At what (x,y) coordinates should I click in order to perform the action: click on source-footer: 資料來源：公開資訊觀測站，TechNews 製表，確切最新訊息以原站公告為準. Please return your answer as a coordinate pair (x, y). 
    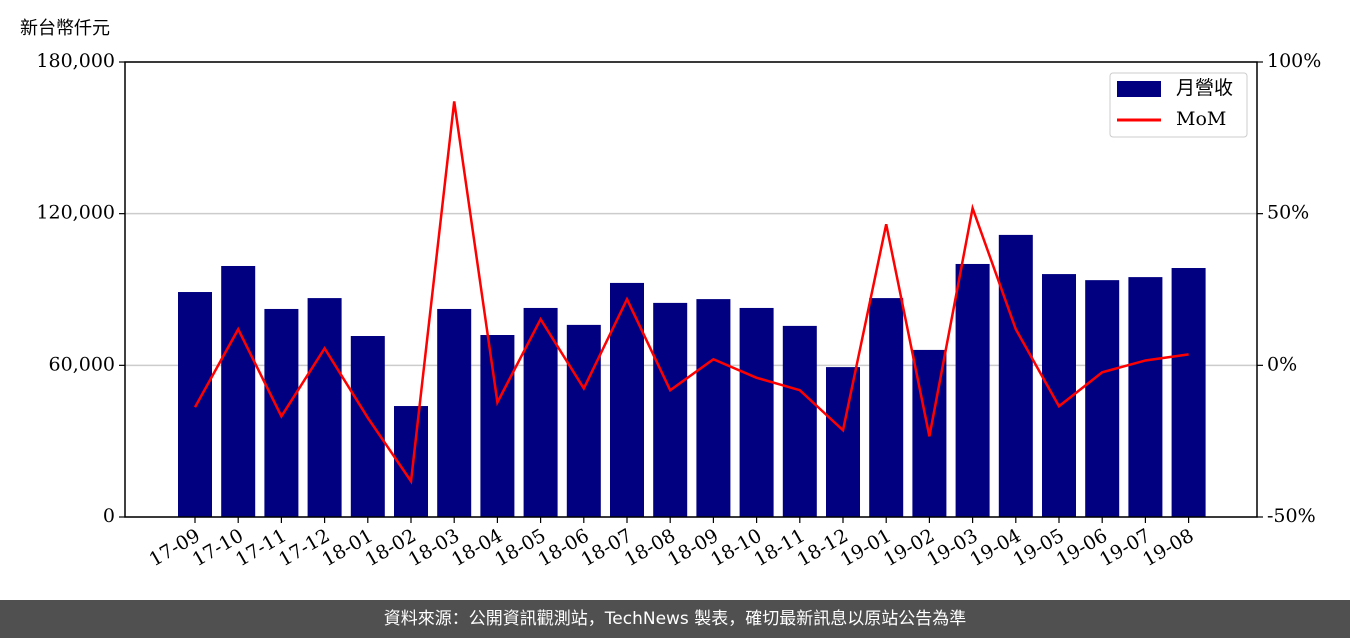
    Looking at the image, I should click on (675, 619).